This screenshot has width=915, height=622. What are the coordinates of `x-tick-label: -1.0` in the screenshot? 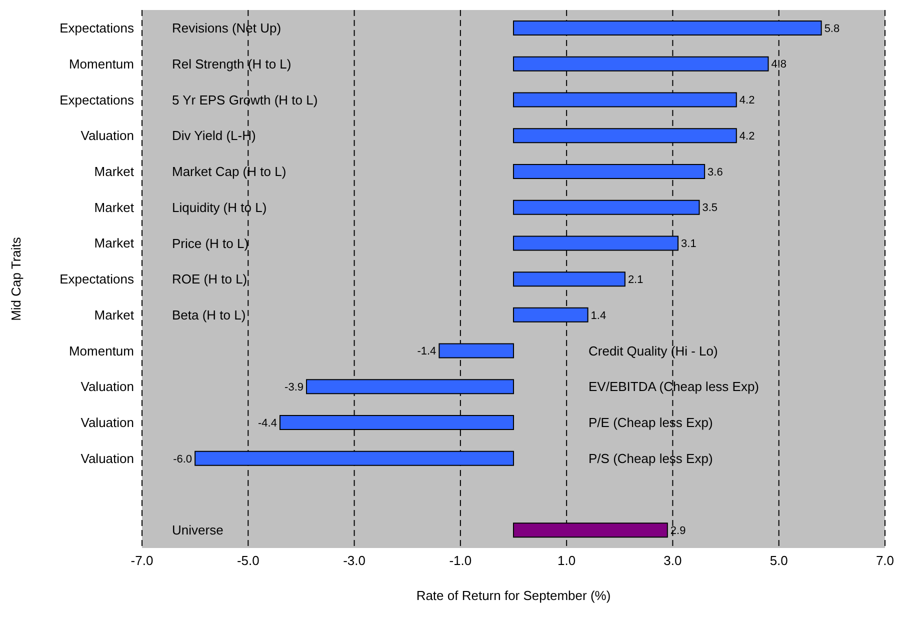 It's located at (460, 560).